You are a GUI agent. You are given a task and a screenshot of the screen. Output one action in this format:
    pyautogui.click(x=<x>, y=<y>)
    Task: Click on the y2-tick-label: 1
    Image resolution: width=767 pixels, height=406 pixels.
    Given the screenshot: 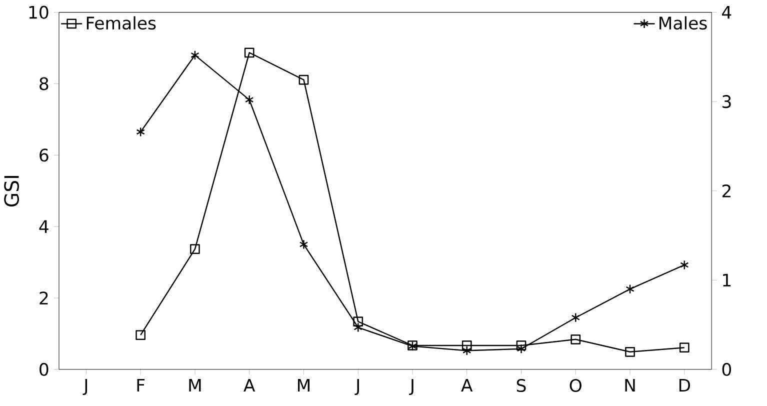 What is the action you would take?
    pyautogui.click(x=727, y=280)
    